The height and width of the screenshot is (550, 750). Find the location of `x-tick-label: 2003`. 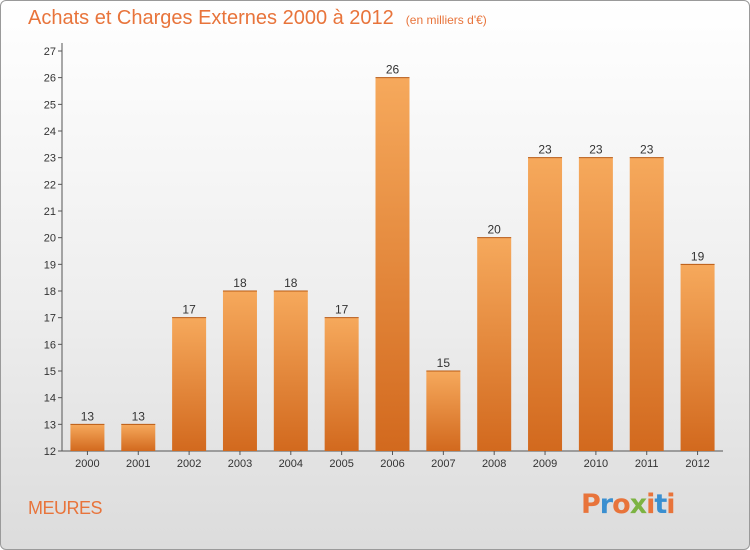

x-tick-label: 2003 is located at coordinates (240, 464).